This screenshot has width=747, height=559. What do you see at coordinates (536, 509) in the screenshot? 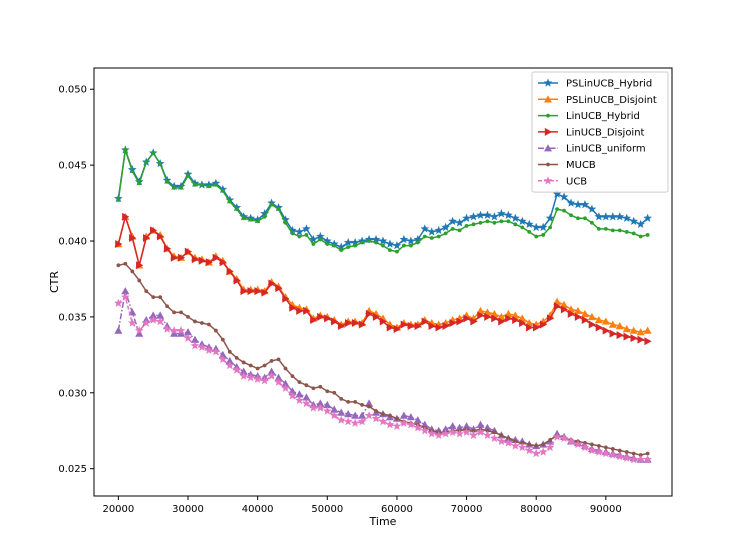
I see `x-tick-label: 80000` at bounding box center [536, 509].